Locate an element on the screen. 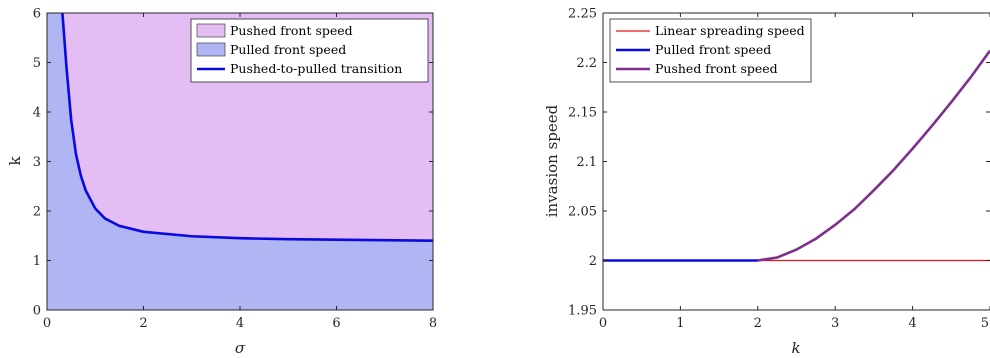  right-y-axis-label: invasion speed is located at coordinates (552, 160).